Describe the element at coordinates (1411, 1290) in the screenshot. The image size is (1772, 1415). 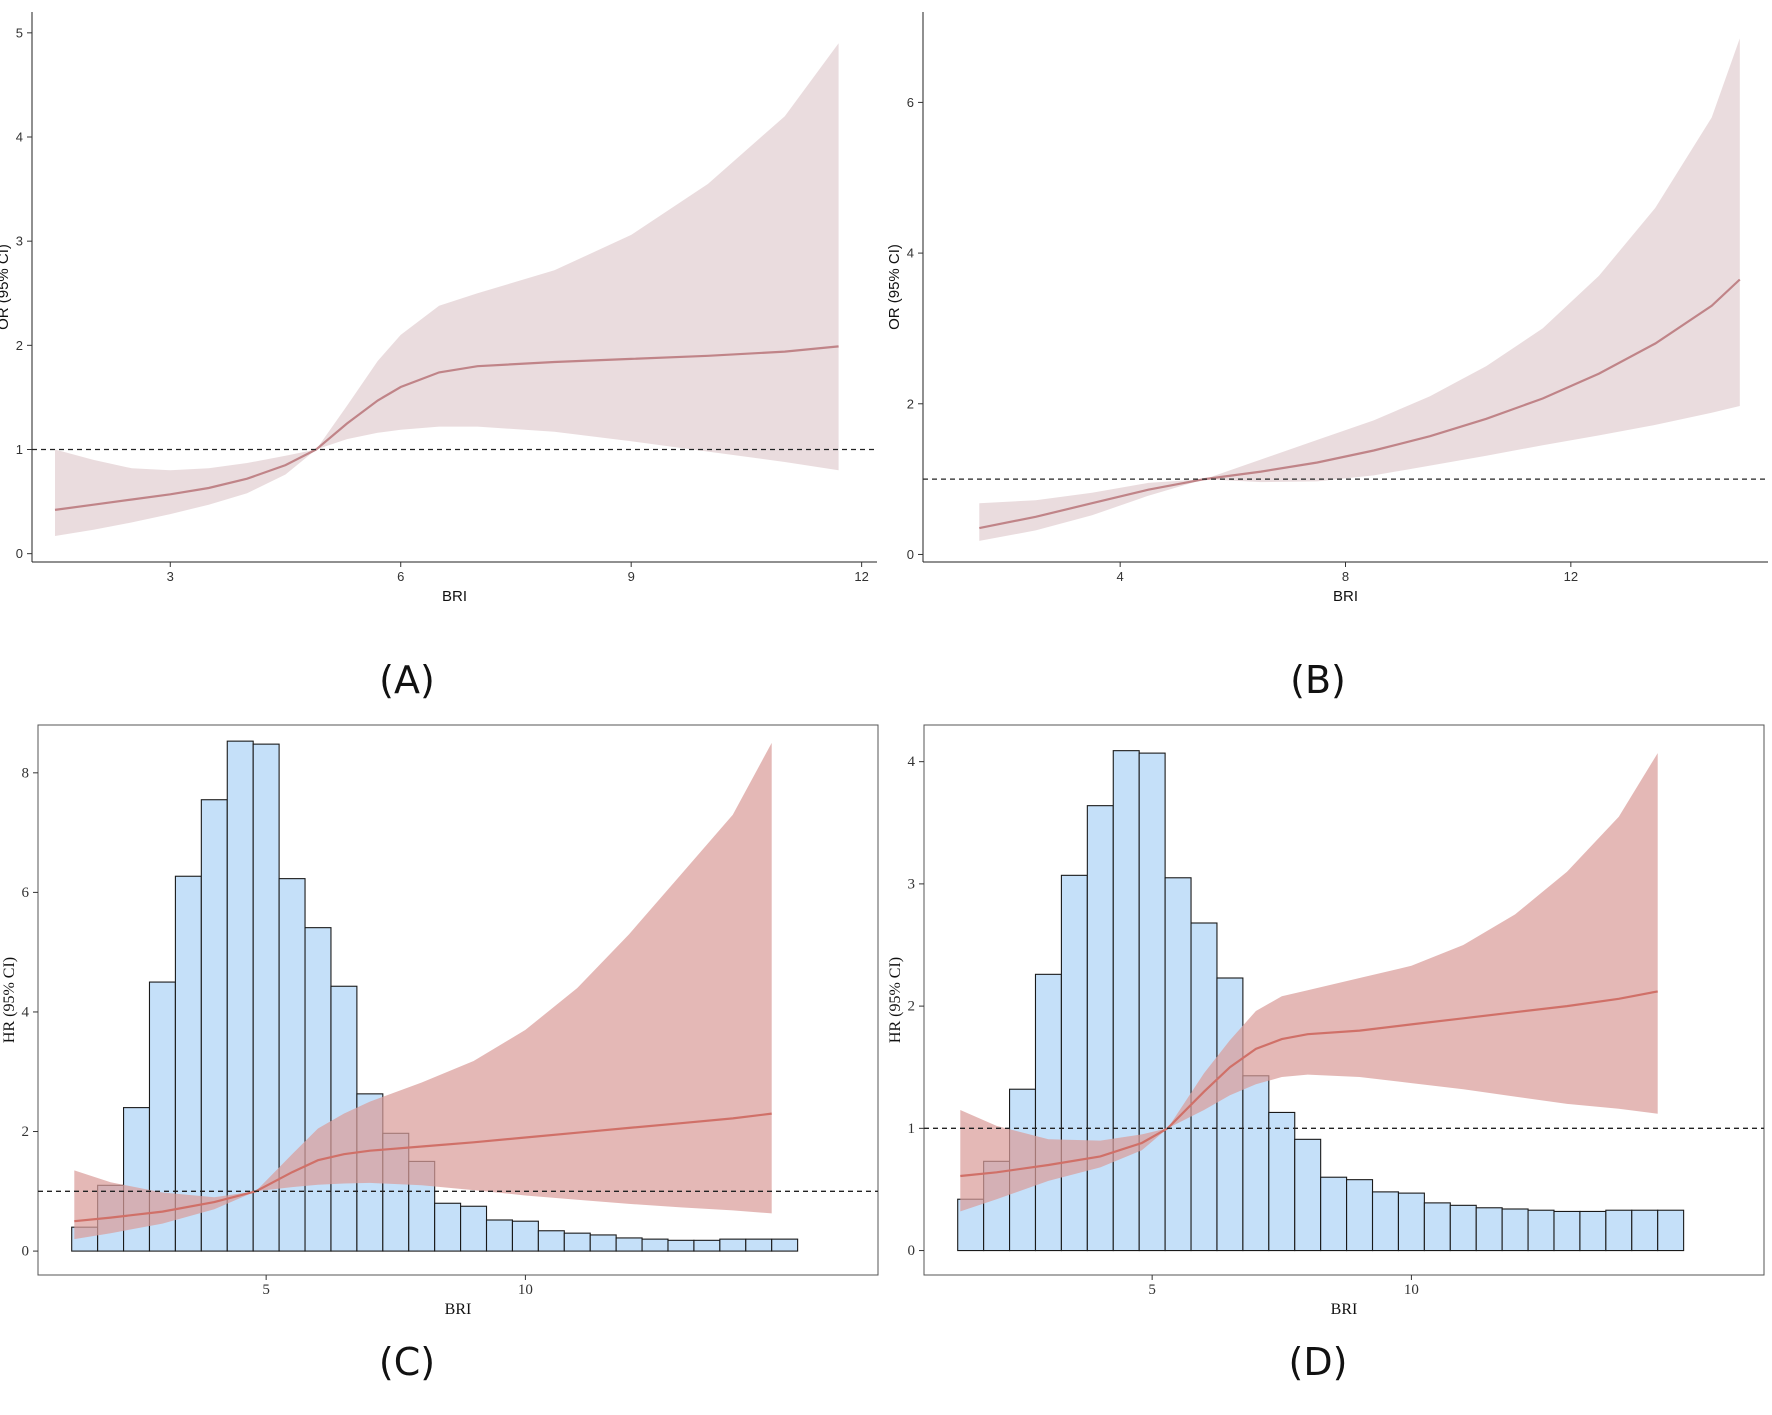
I see `chart-d-x-tick-label: 10` at that location.